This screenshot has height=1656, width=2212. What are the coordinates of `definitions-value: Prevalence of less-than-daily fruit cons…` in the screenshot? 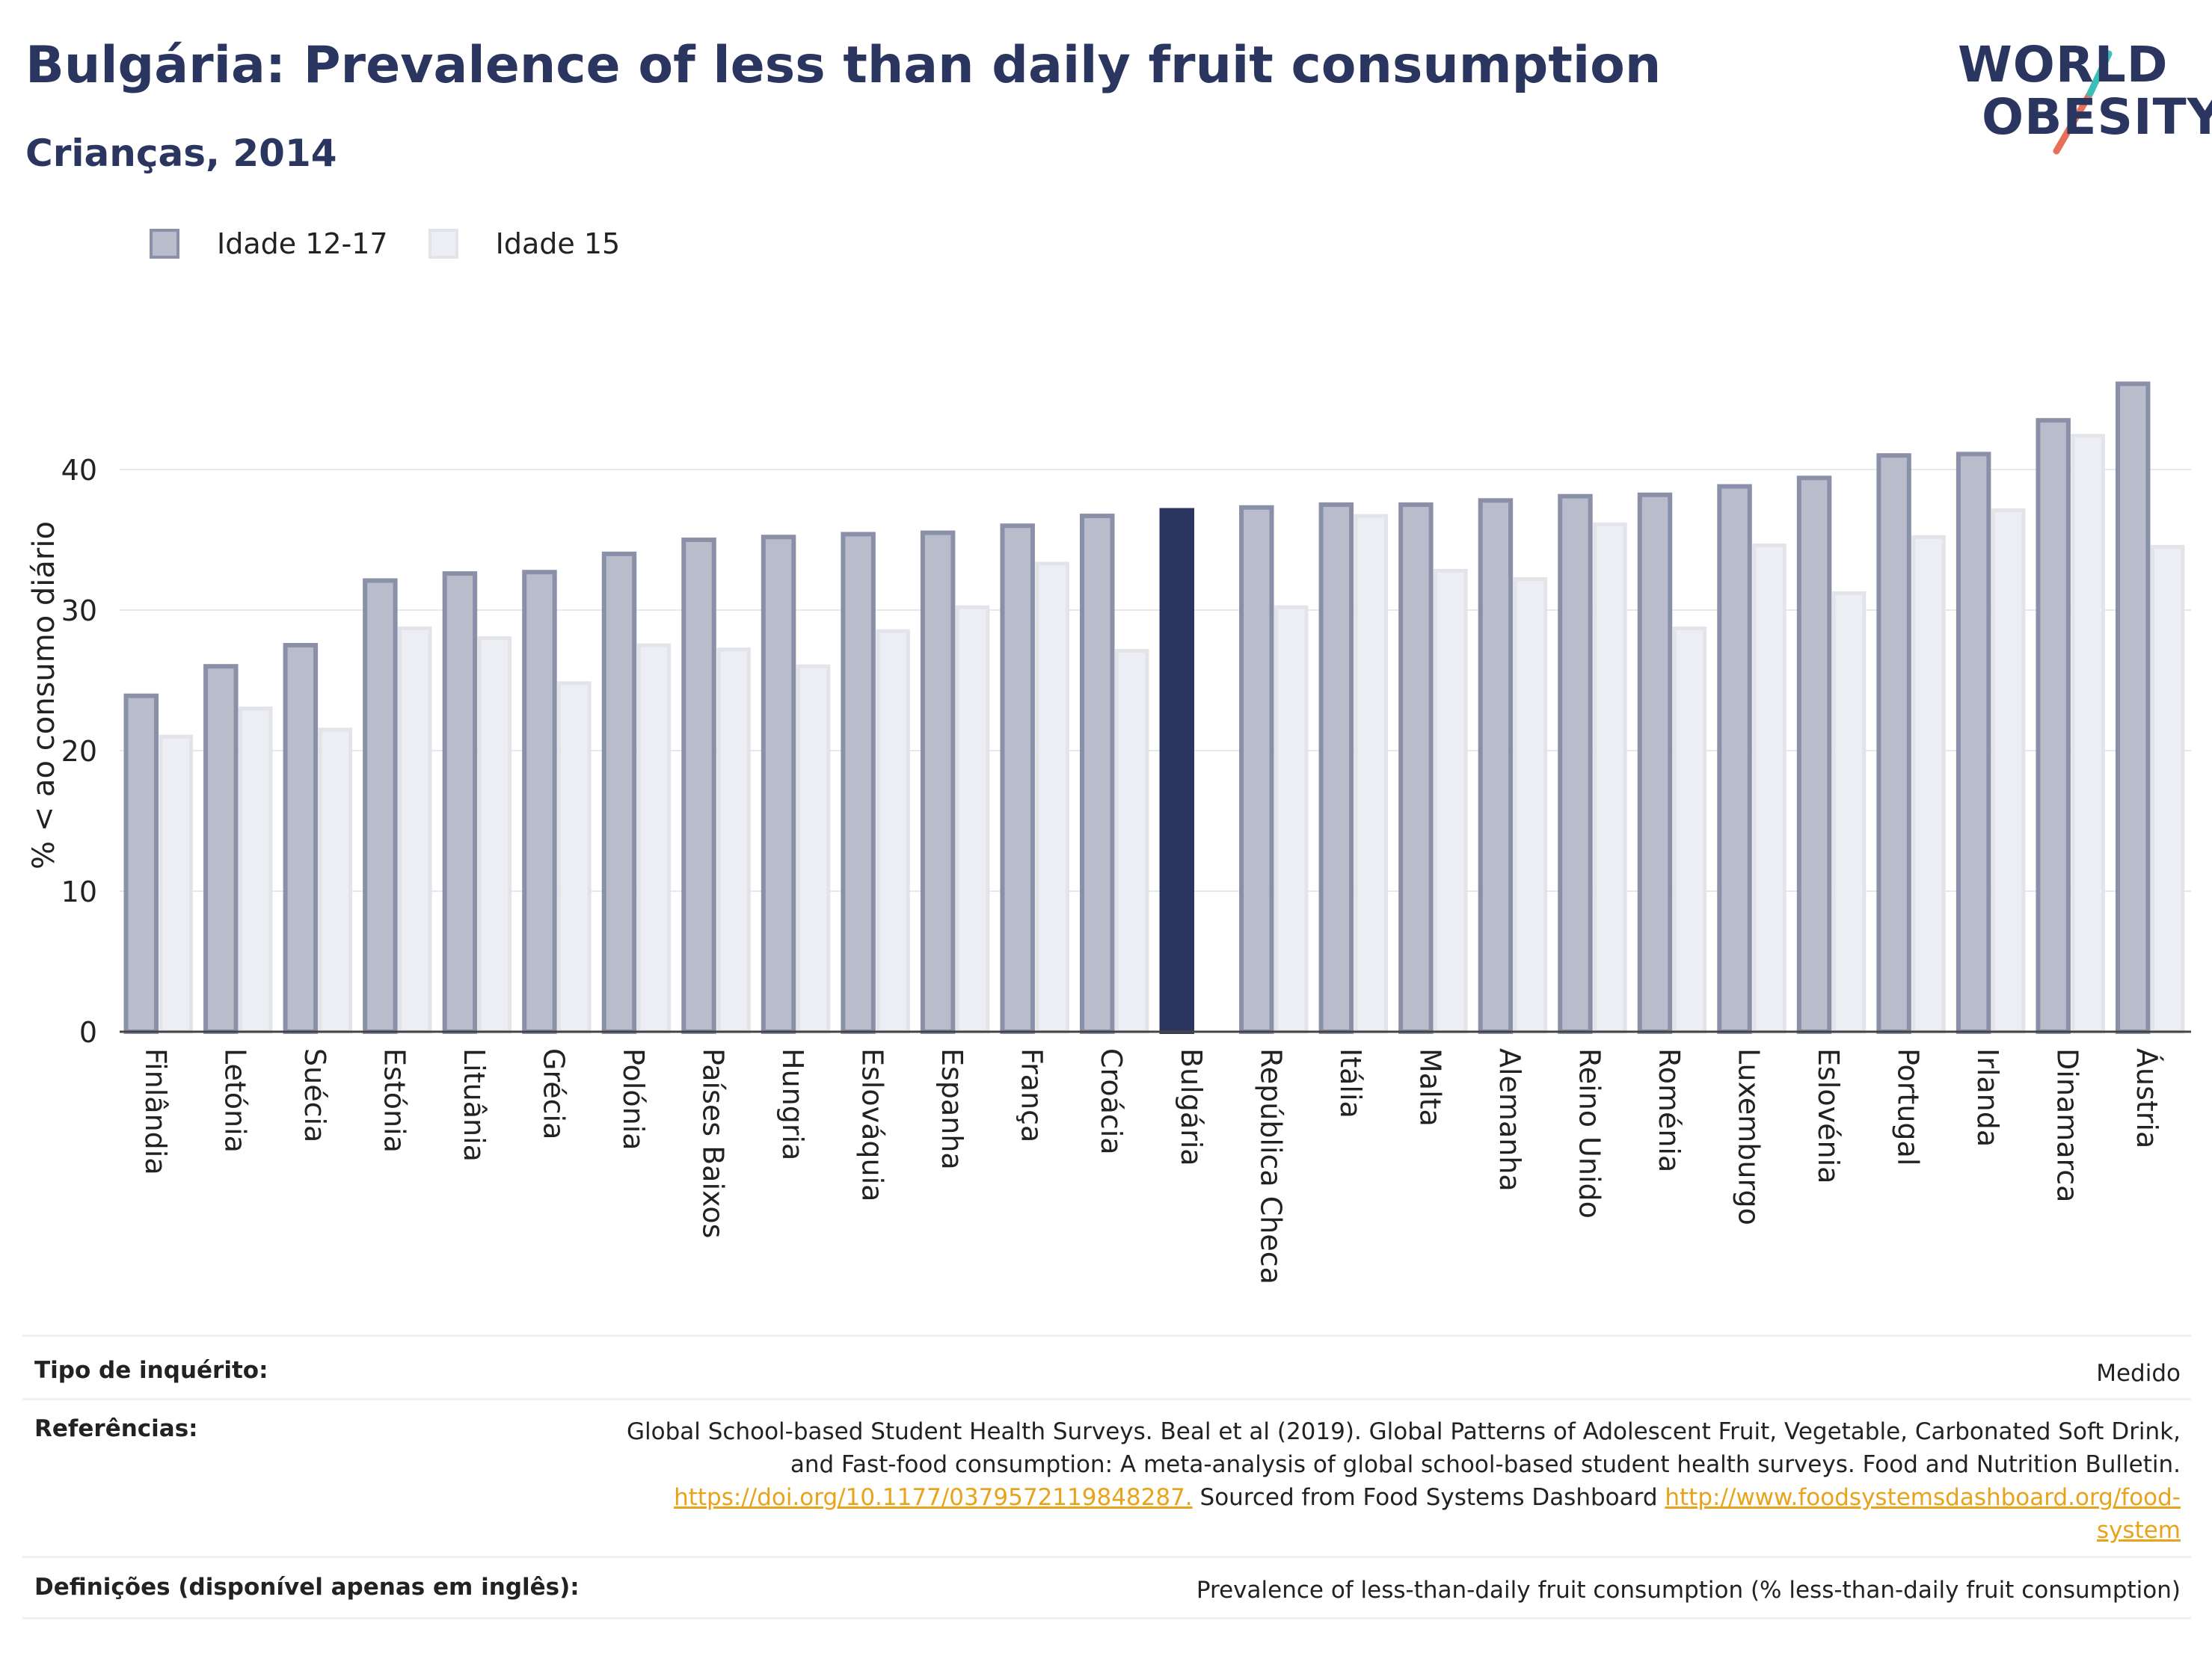 It's located at (1688, 1591).